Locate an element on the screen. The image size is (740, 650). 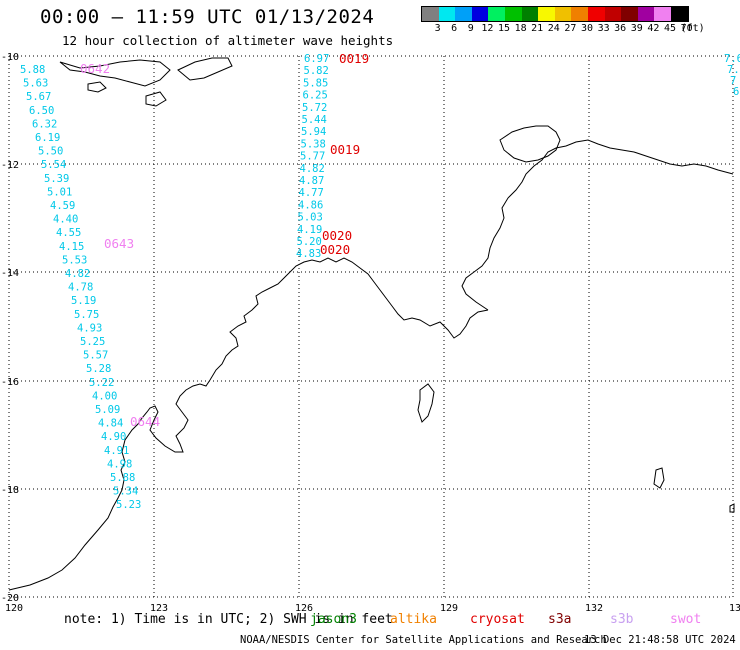
wave-height-label: 5.19 is located at coordinates (83, 301).